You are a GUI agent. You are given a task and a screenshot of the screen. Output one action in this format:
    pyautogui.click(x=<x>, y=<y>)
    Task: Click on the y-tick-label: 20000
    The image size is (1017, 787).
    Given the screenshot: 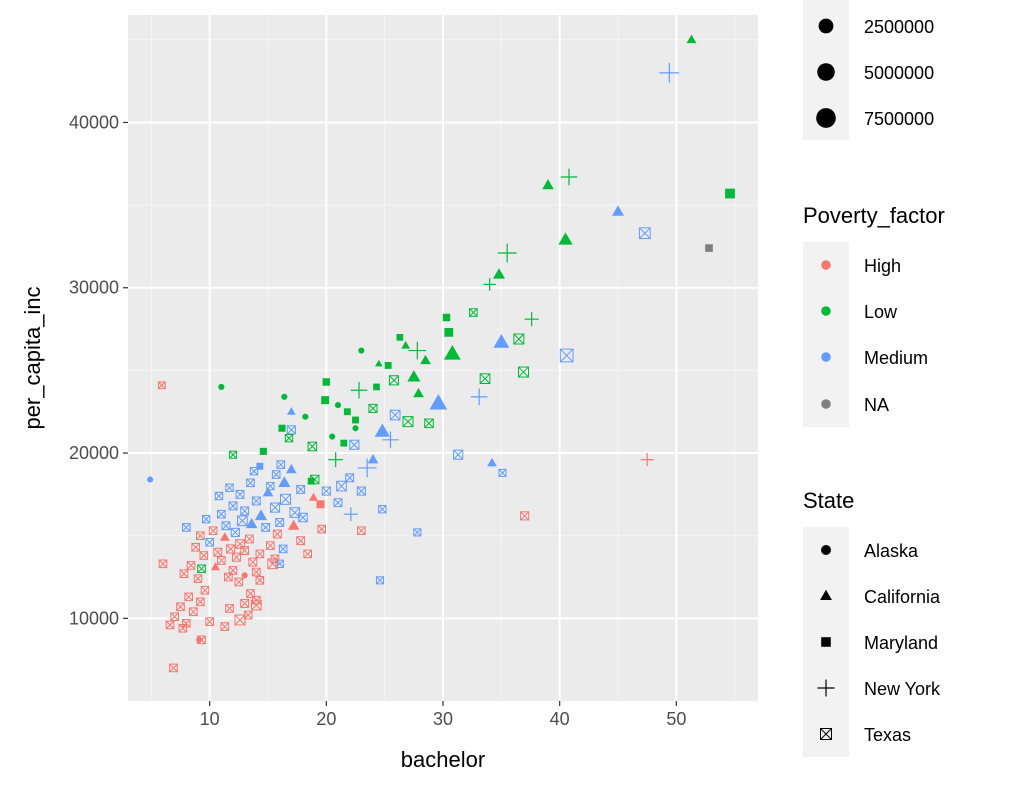 What is the action you would take?
    pyautogui.click(x=94, y=453)
    